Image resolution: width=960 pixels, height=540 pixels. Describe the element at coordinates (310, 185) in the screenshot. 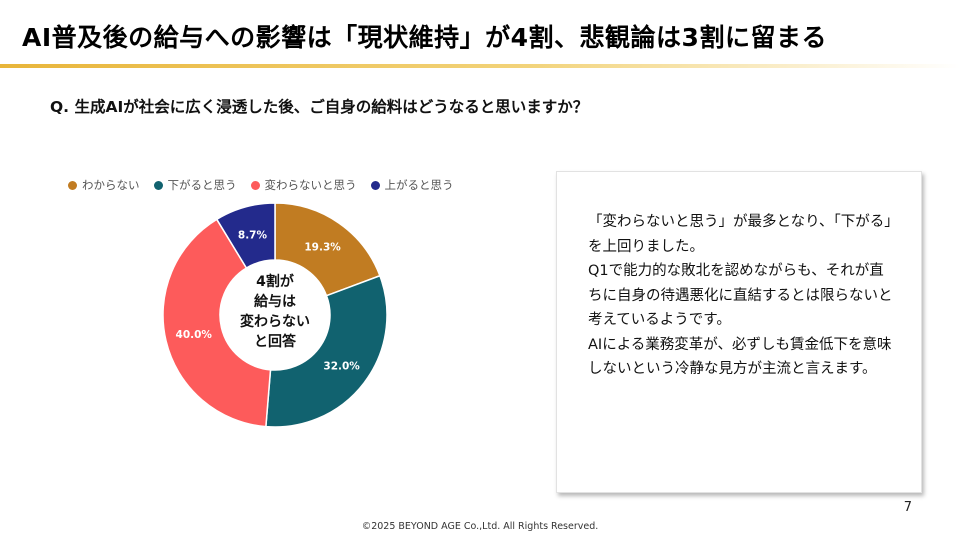

I see `legend-label-2: 変わらないと思う` at that location.